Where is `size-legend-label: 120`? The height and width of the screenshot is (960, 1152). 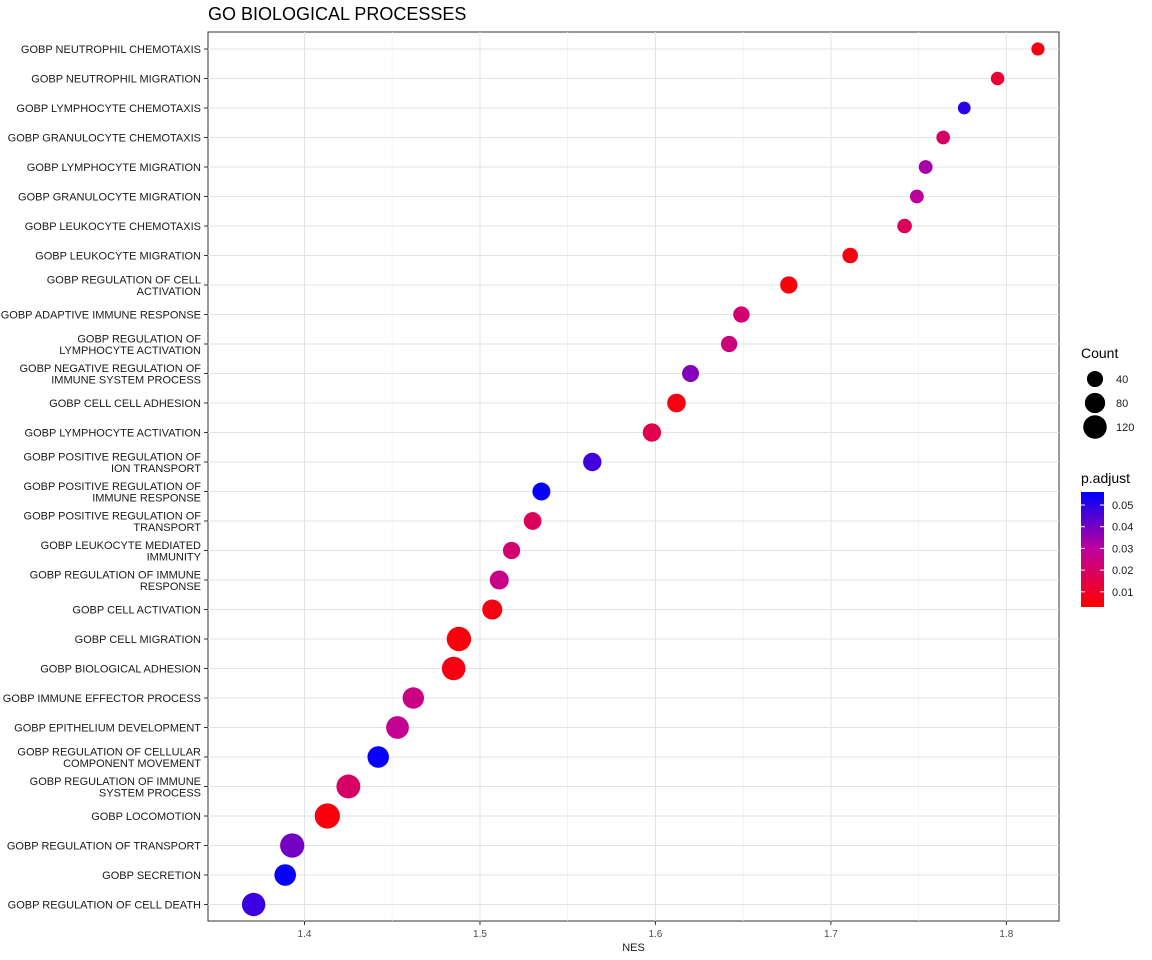
size-legend-label: 120 is located at coordinates (1125, 428).